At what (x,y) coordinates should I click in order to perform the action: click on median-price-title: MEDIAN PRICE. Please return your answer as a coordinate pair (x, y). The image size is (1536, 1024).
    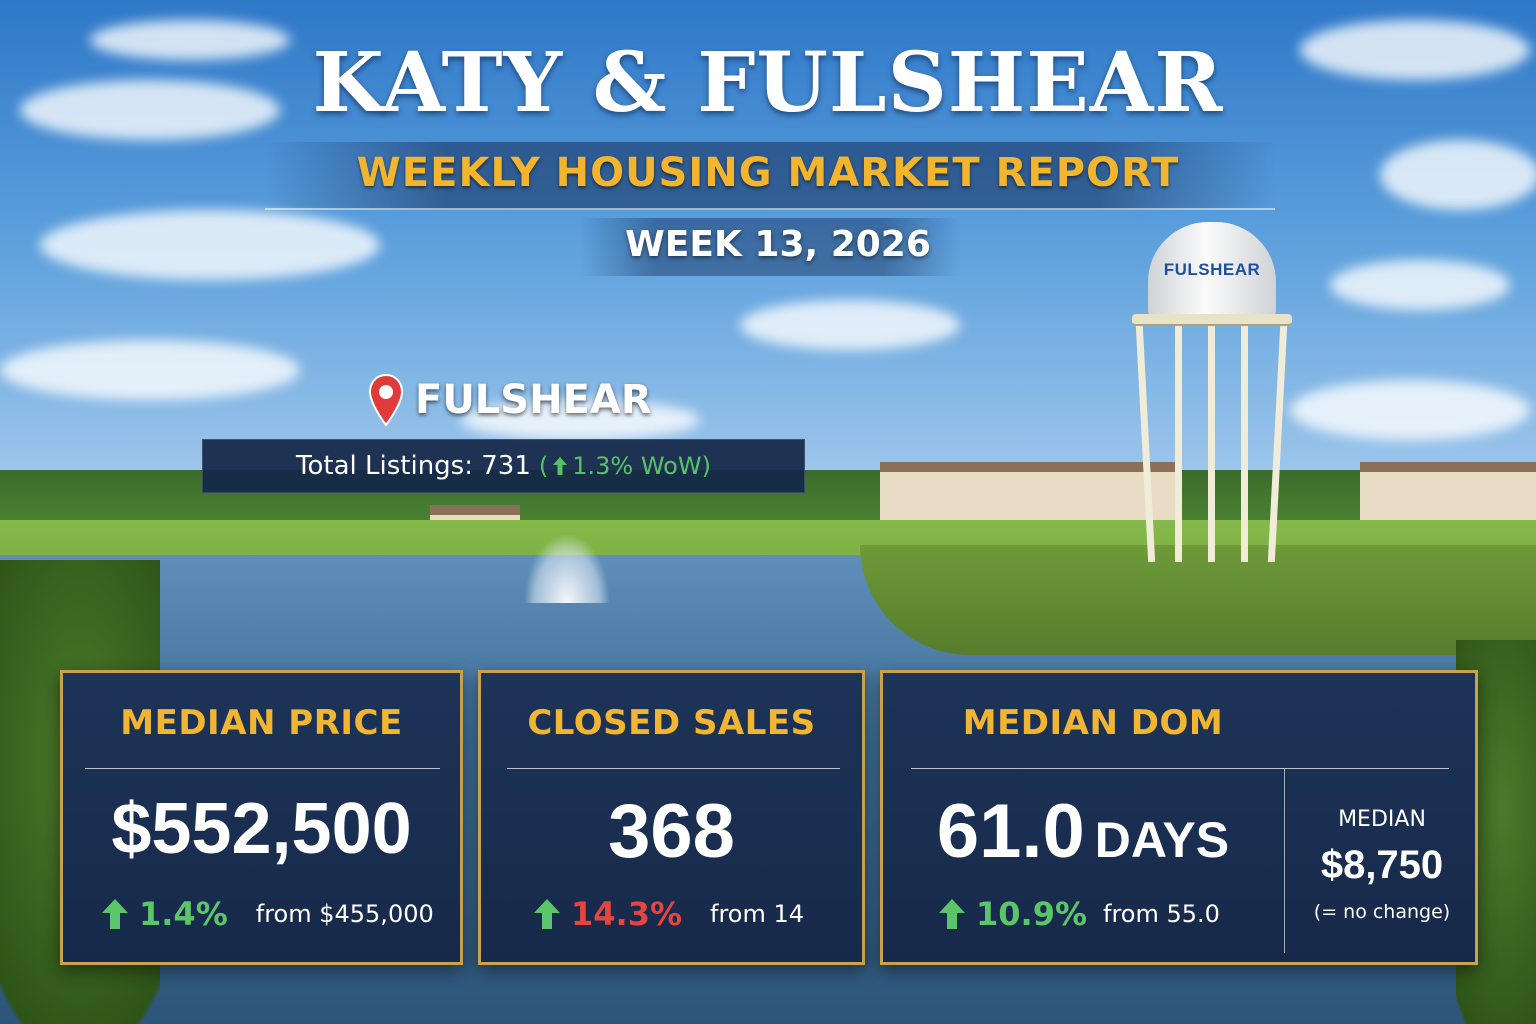
    Looking at the image, I should click on (261, 723).